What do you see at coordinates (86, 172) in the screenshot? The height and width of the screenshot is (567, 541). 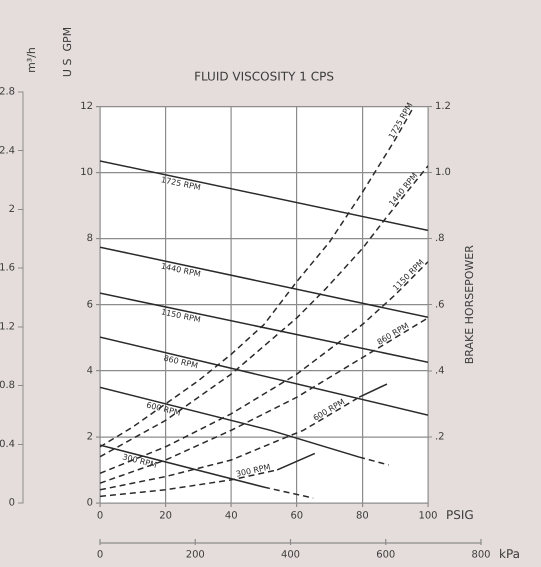 I see `y-tick-label: 10` at bounding box center [86, 172].